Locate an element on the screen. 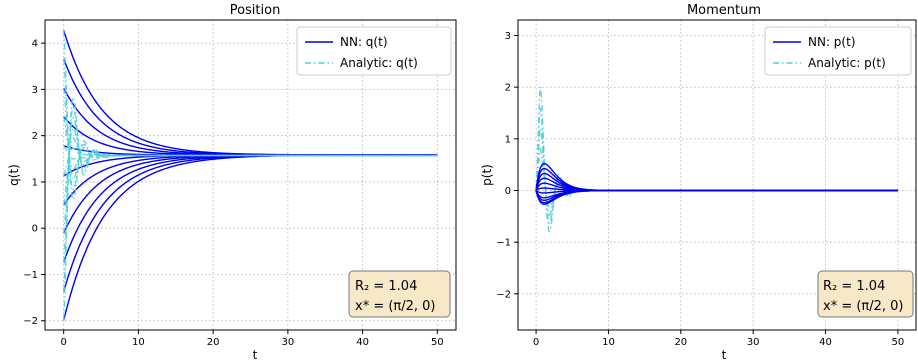 This screenshot has width=918, height=364. position-legend: NN: q(t) Analytic: q(t) is located at coordinates (374, 51).